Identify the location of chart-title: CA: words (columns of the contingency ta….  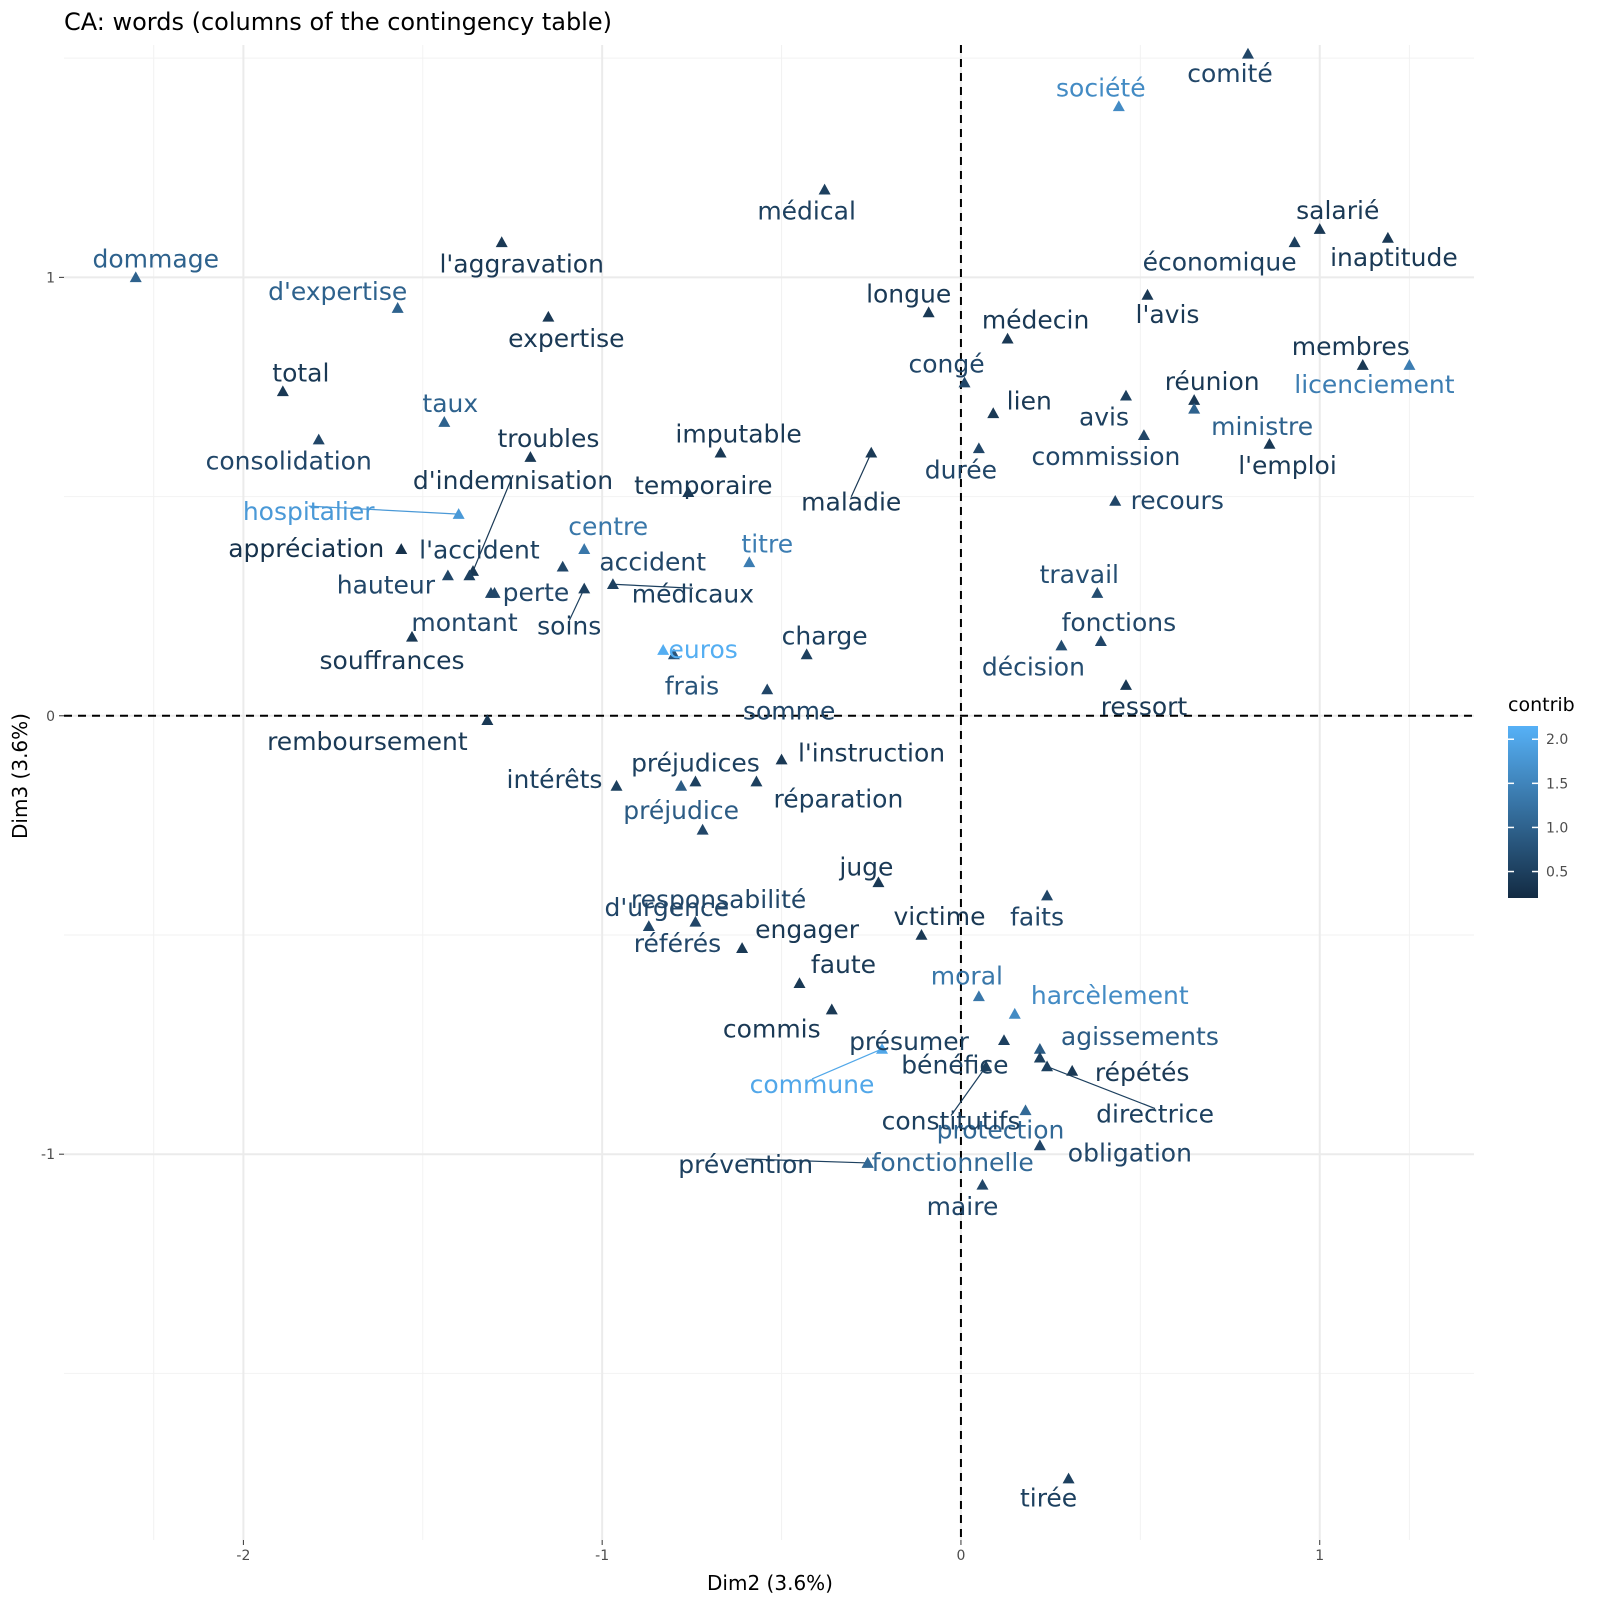
(338, 22).